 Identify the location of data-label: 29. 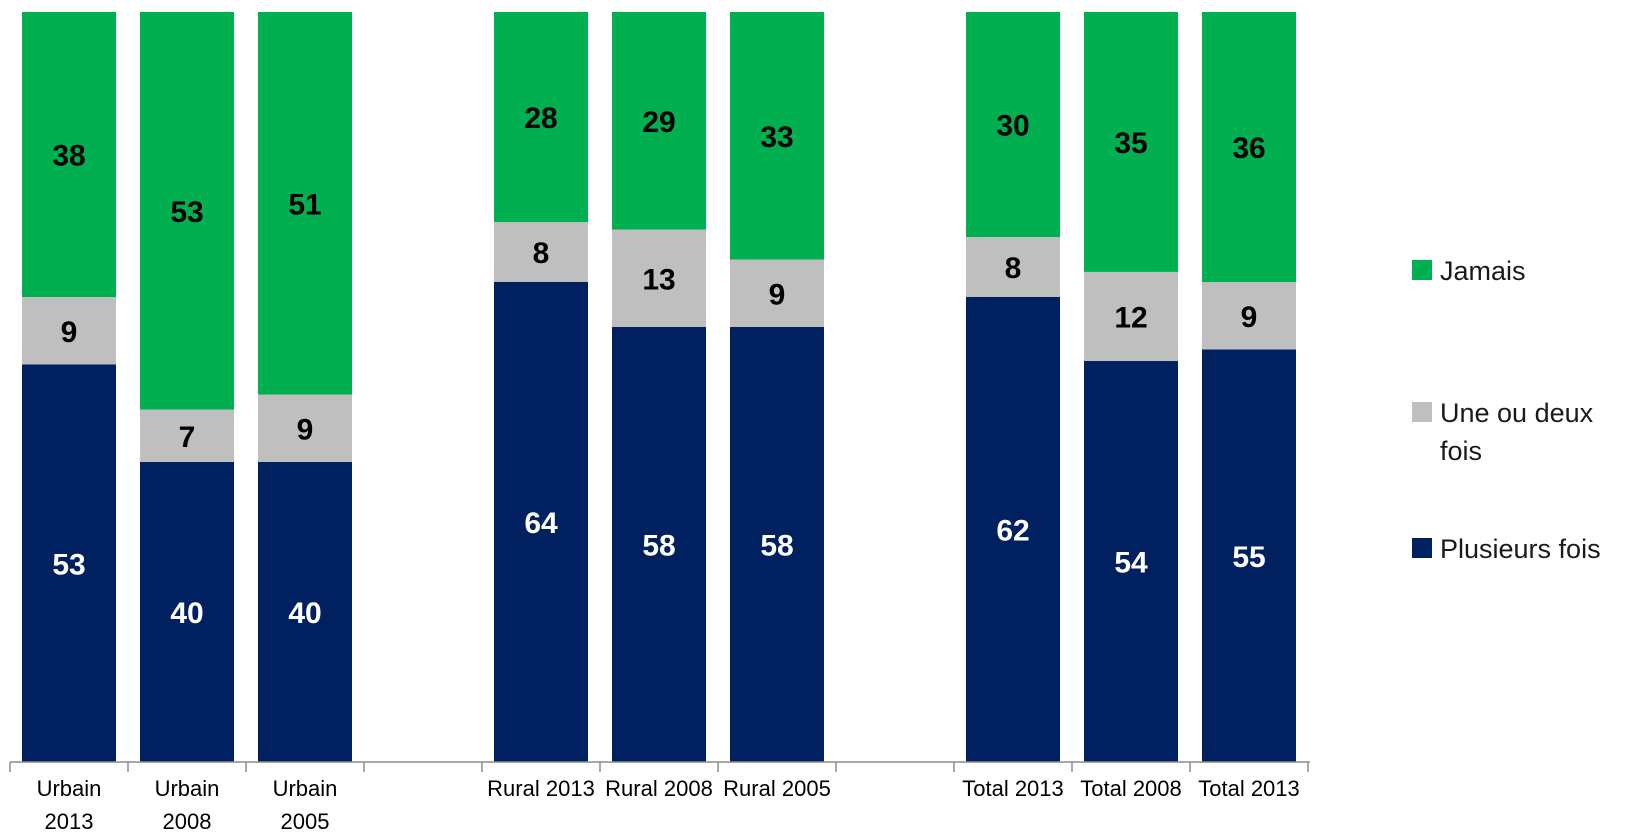
(658, 122).